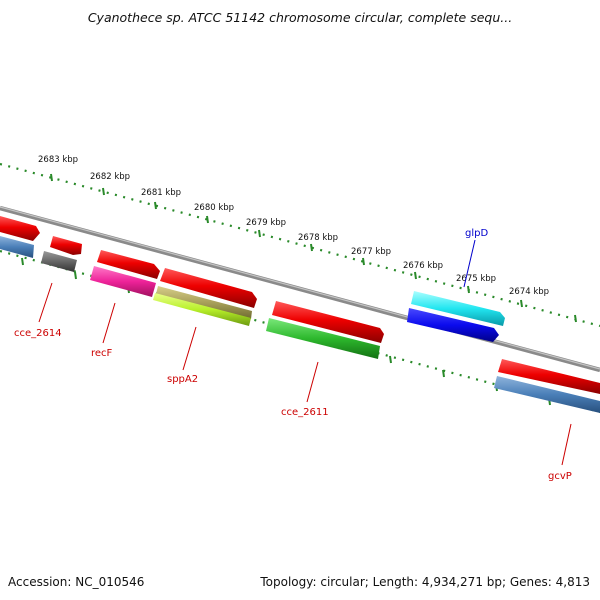 This screenshot has width=600, height=600. I want to click on kbp-label: 2679 kbp, so click(266, 223).